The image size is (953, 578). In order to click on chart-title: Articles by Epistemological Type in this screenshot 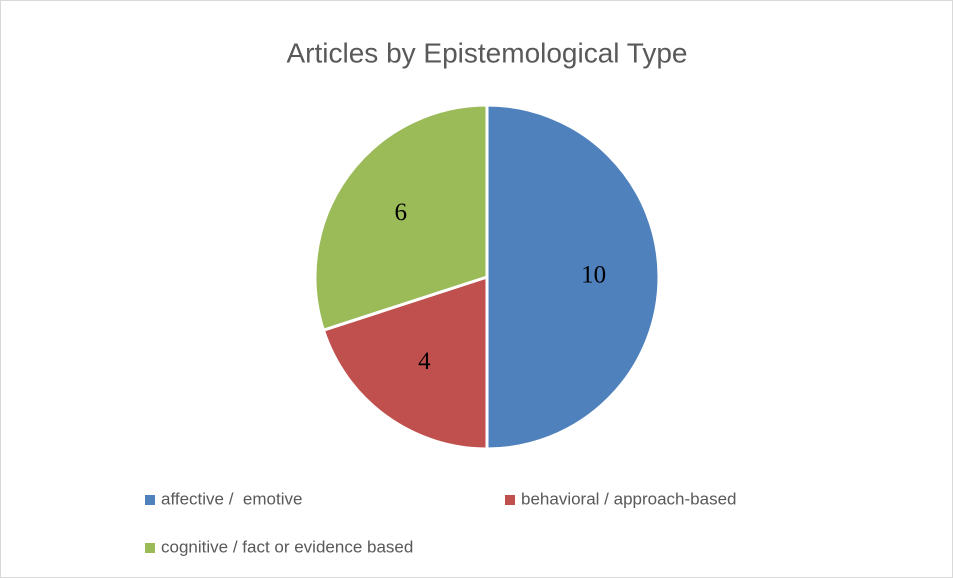, I will do `click(487, 52)`.